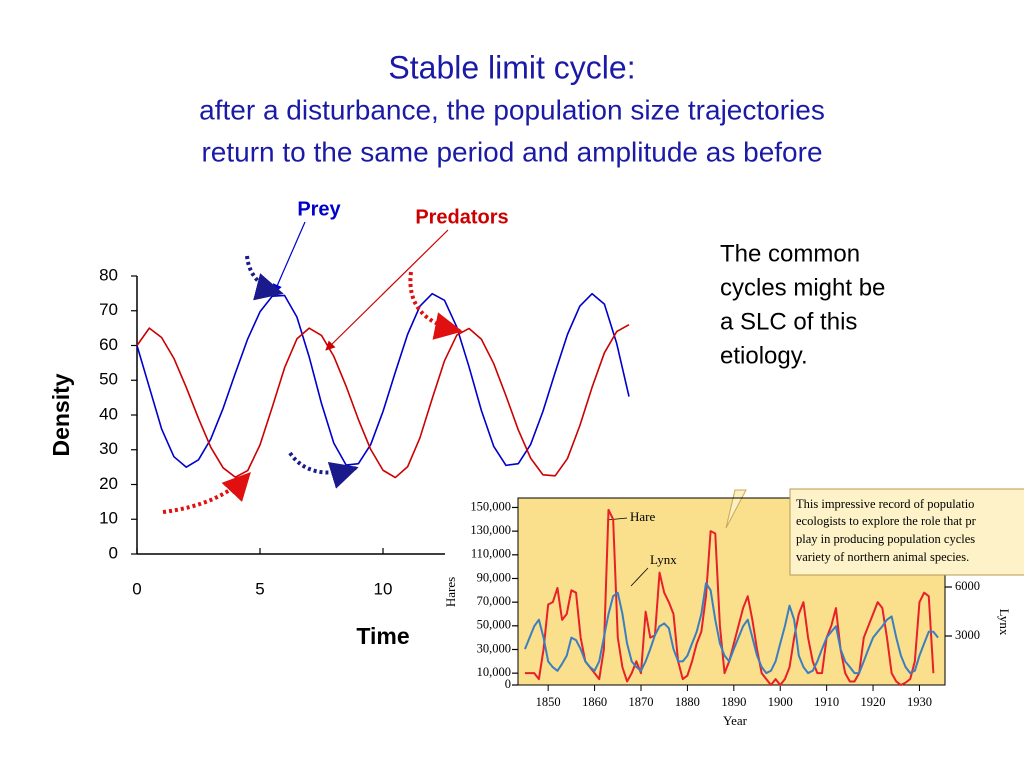 This screenshot has width=1024, height=768. Describe the element at coordinates (450, 592) in the screenshot. I see `y-axis-label: Hares` at that location.